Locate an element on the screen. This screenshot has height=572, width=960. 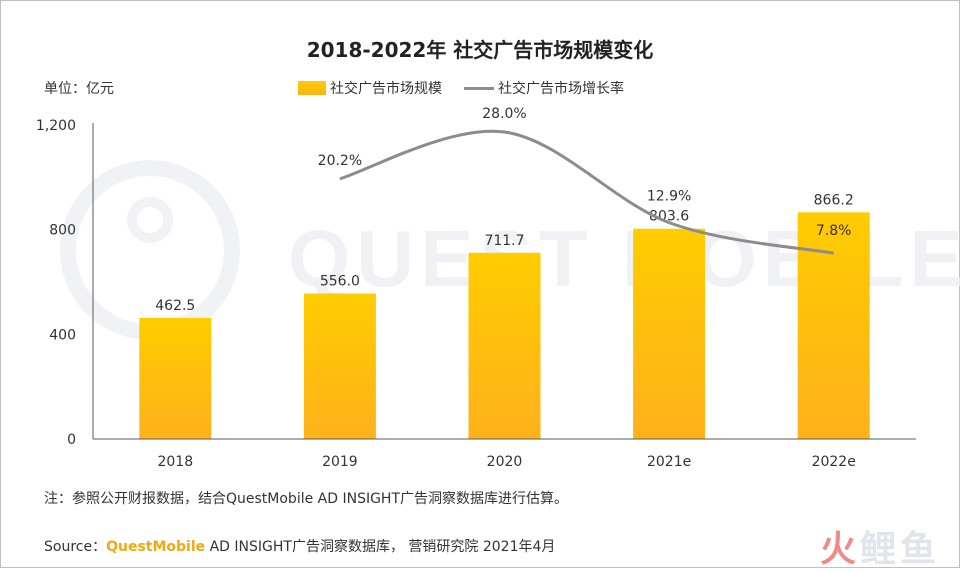
growth-rate-label: 7.8% is located at coordinates (834, 231).